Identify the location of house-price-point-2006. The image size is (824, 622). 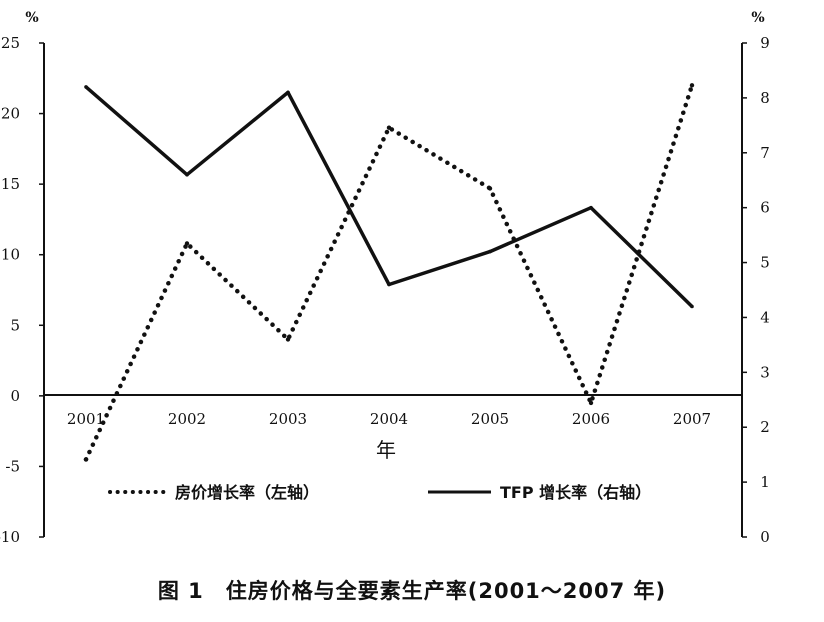
(591, 403).